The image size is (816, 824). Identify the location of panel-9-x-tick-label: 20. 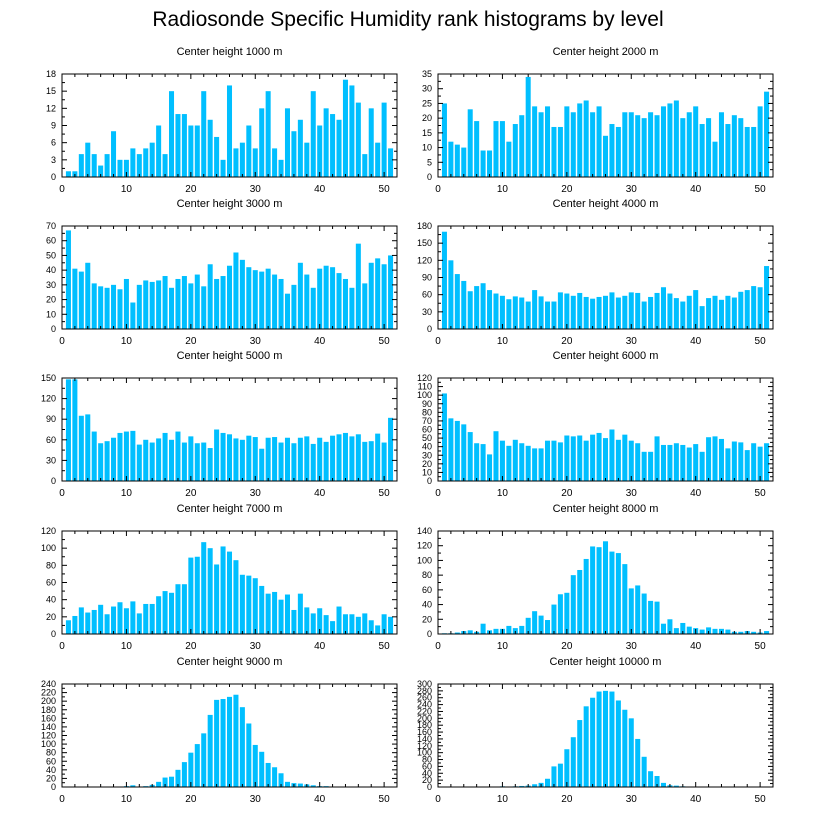
(191, 799).